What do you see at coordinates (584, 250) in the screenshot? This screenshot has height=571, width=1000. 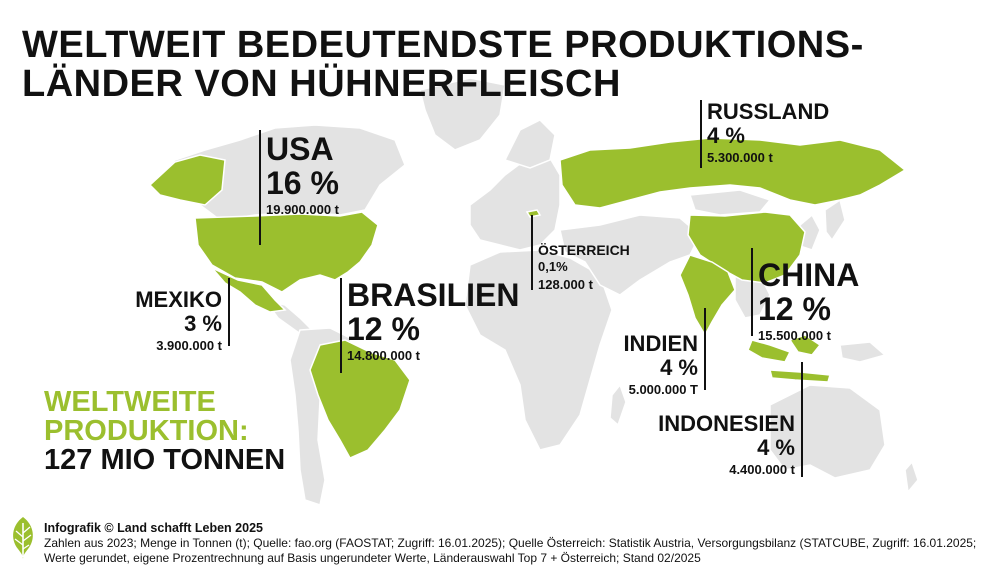 I see `country-name: ÖSTERREICH` at bounding box center [584, 250].